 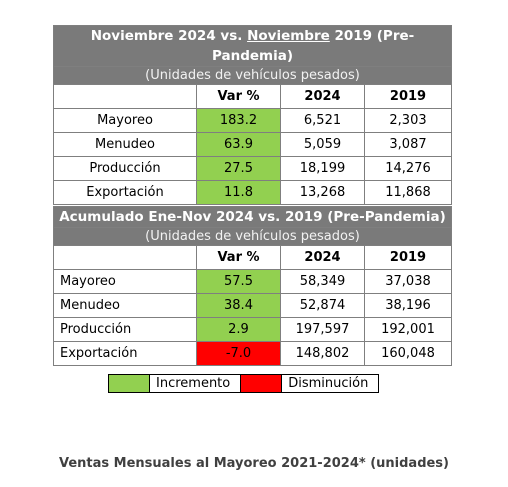 What do you see at coordinates (328, 383) in the screenshot?
I see `decrement-label: Disminución` at bounding box center [328, 383].